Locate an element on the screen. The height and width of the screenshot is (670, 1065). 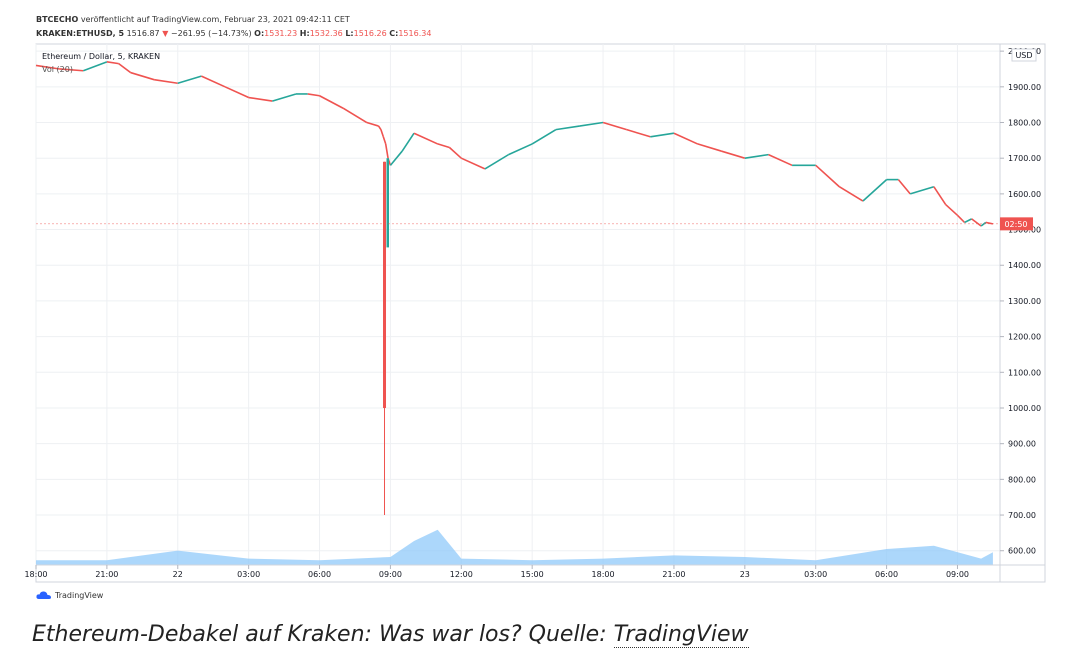
volume-area is located at coordinates (514, 547).